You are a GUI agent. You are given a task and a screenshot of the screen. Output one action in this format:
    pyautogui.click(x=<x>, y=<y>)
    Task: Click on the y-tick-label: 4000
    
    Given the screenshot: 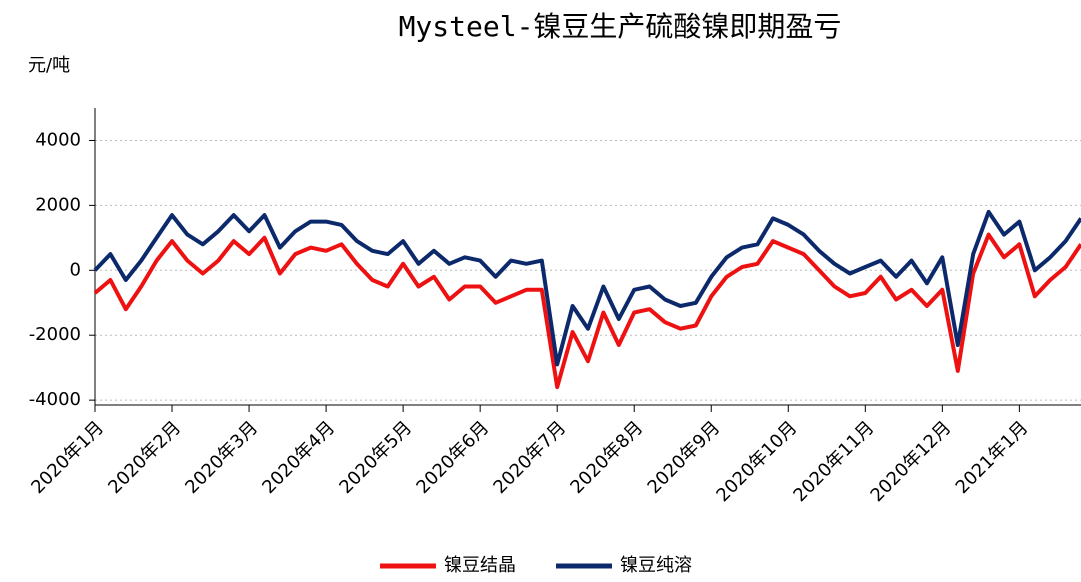 What is the action you would take?
    pyautogui.click(x=58, y=139)
    